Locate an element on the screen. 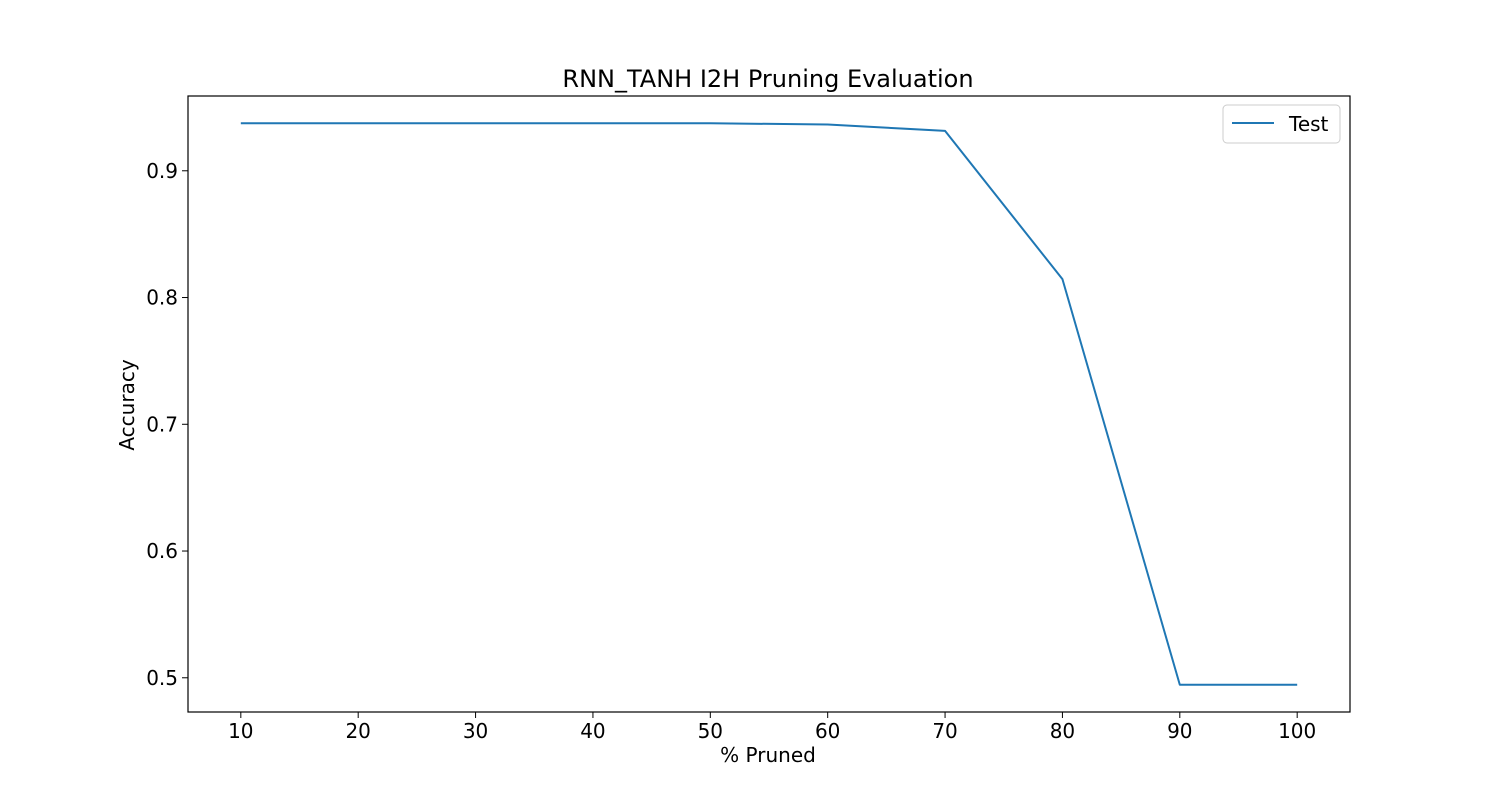  x-tick-label: 50 is located at coordinates (710, 731).